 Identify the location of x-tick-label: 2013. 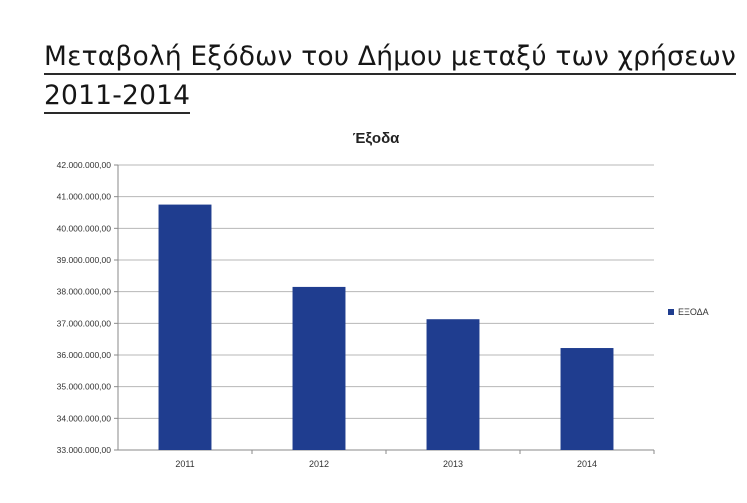
(453, 464).